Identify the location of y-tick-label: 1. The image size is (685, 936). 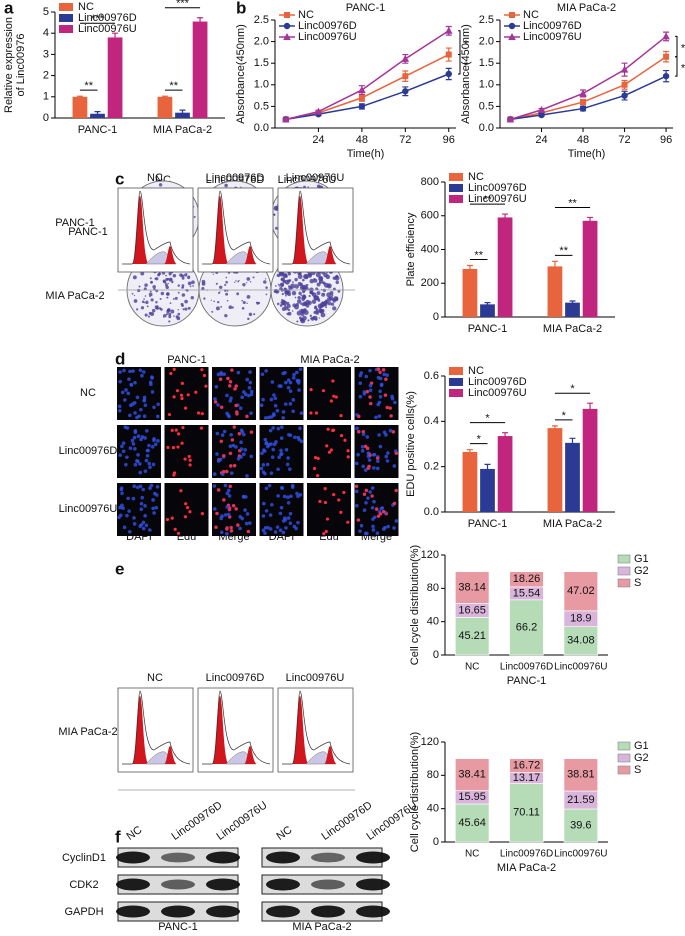
(46, 97).